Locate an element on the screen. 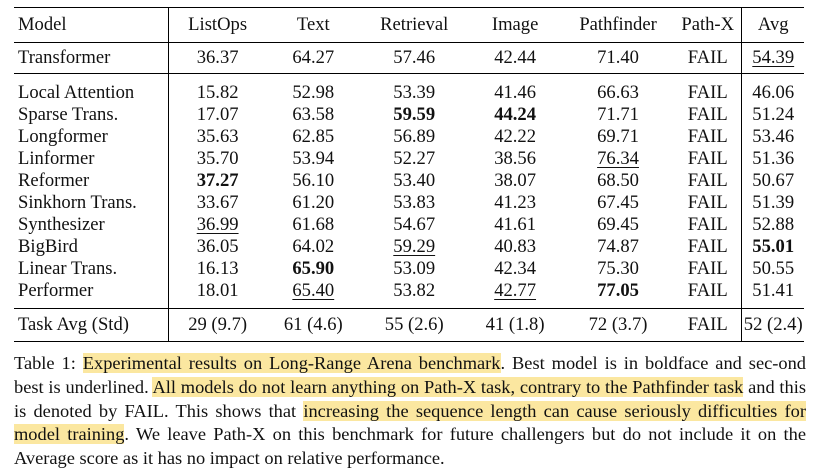  cell-text: 56.10 is located at coordinates (313, 181).